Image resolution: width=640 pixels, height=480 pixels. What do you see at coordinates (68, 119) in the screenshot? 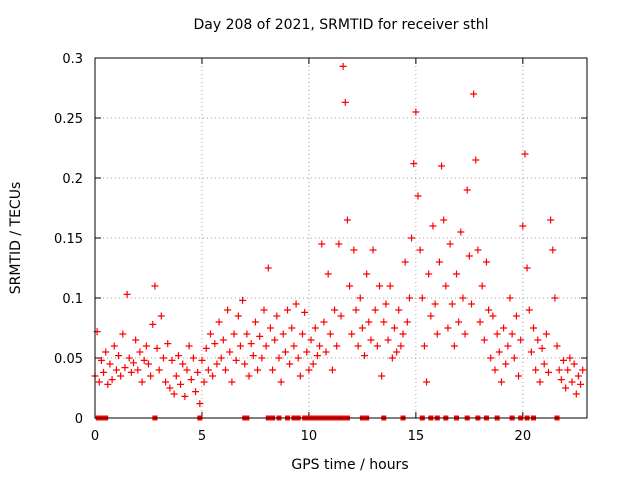
I see `y-tick-label: 0.25` at bounding box center [68, 119].